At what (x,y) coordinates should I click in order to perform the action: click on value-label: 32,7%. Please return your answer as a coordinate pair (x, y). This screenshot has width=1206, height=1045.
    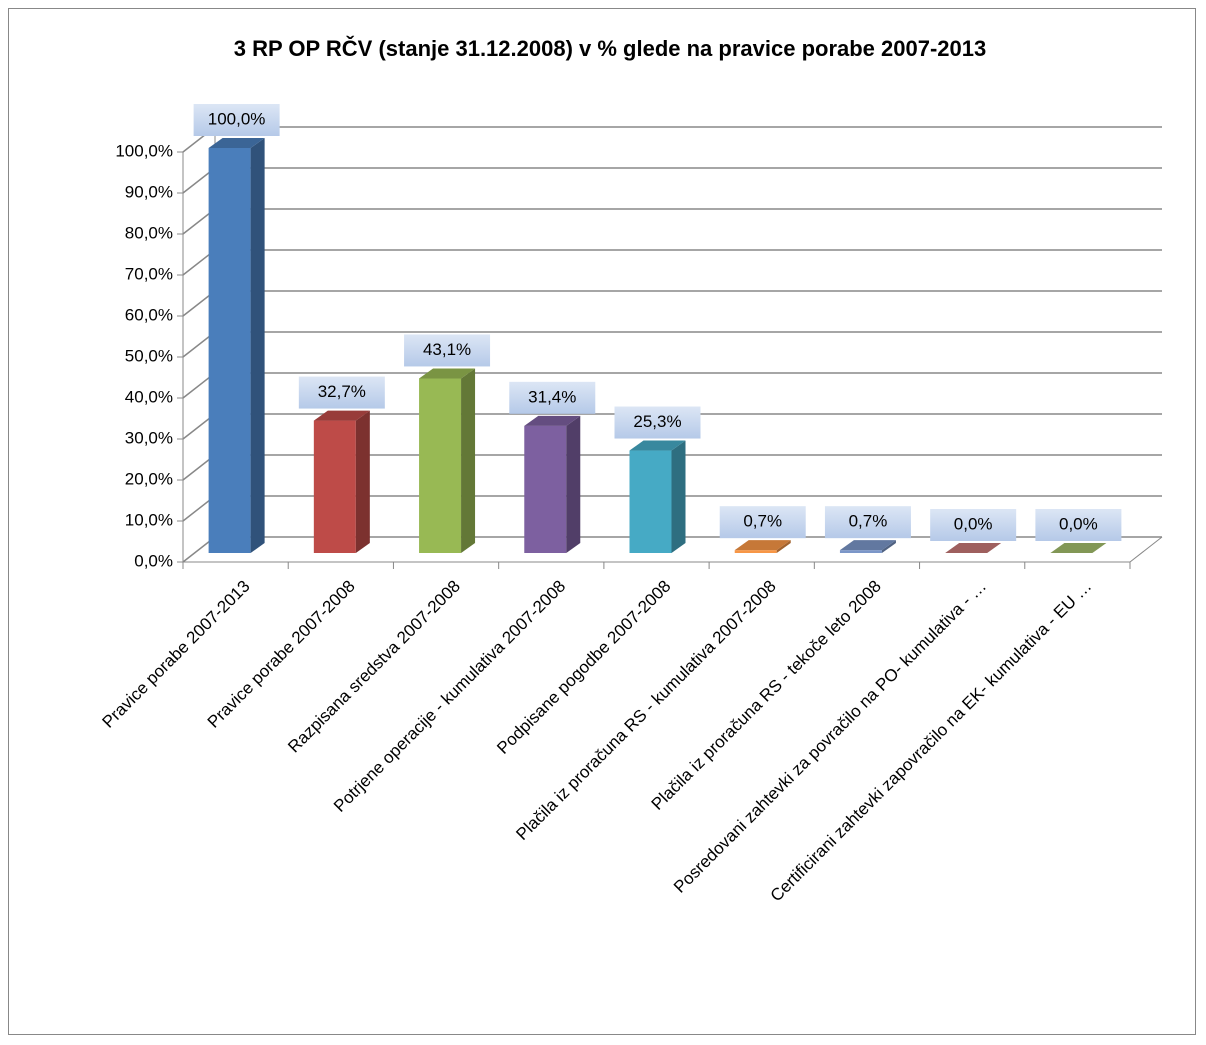
    Looking at the image, I should click on (342, 391).